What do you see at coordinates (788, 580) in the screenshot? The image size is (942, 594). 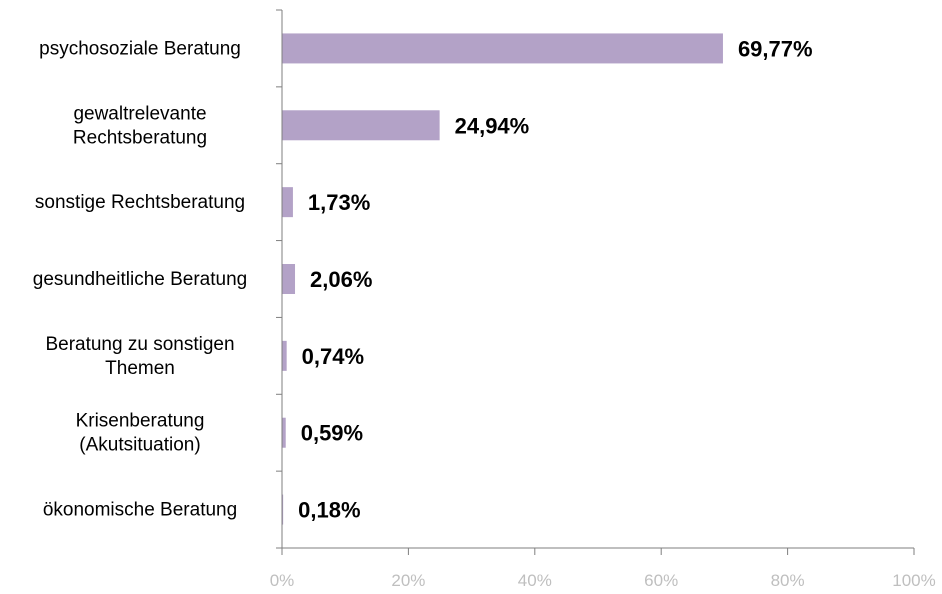 I see `x-tick-label: 80%` at bounding box center [788, 580].